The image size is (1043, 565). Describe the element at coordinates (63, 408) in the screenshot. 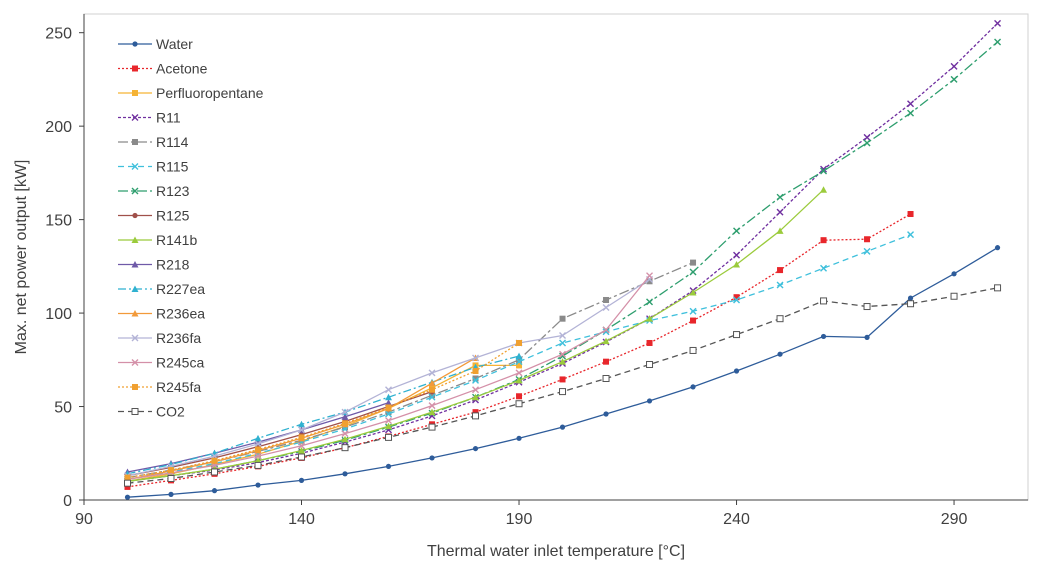

I see `y-tick-label: 50` at that location.